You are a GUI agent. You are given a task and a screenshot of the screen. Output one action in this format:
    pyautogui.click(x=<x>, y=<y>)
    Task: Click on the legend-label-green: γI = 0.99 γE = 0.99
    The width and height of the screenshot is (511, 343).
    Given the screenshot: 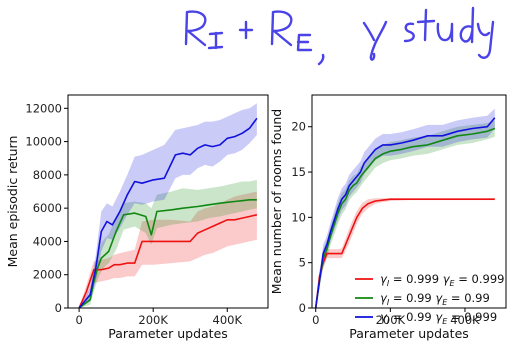 What is the action you would take?
    pyautogui.click(x=435, y=299)
    